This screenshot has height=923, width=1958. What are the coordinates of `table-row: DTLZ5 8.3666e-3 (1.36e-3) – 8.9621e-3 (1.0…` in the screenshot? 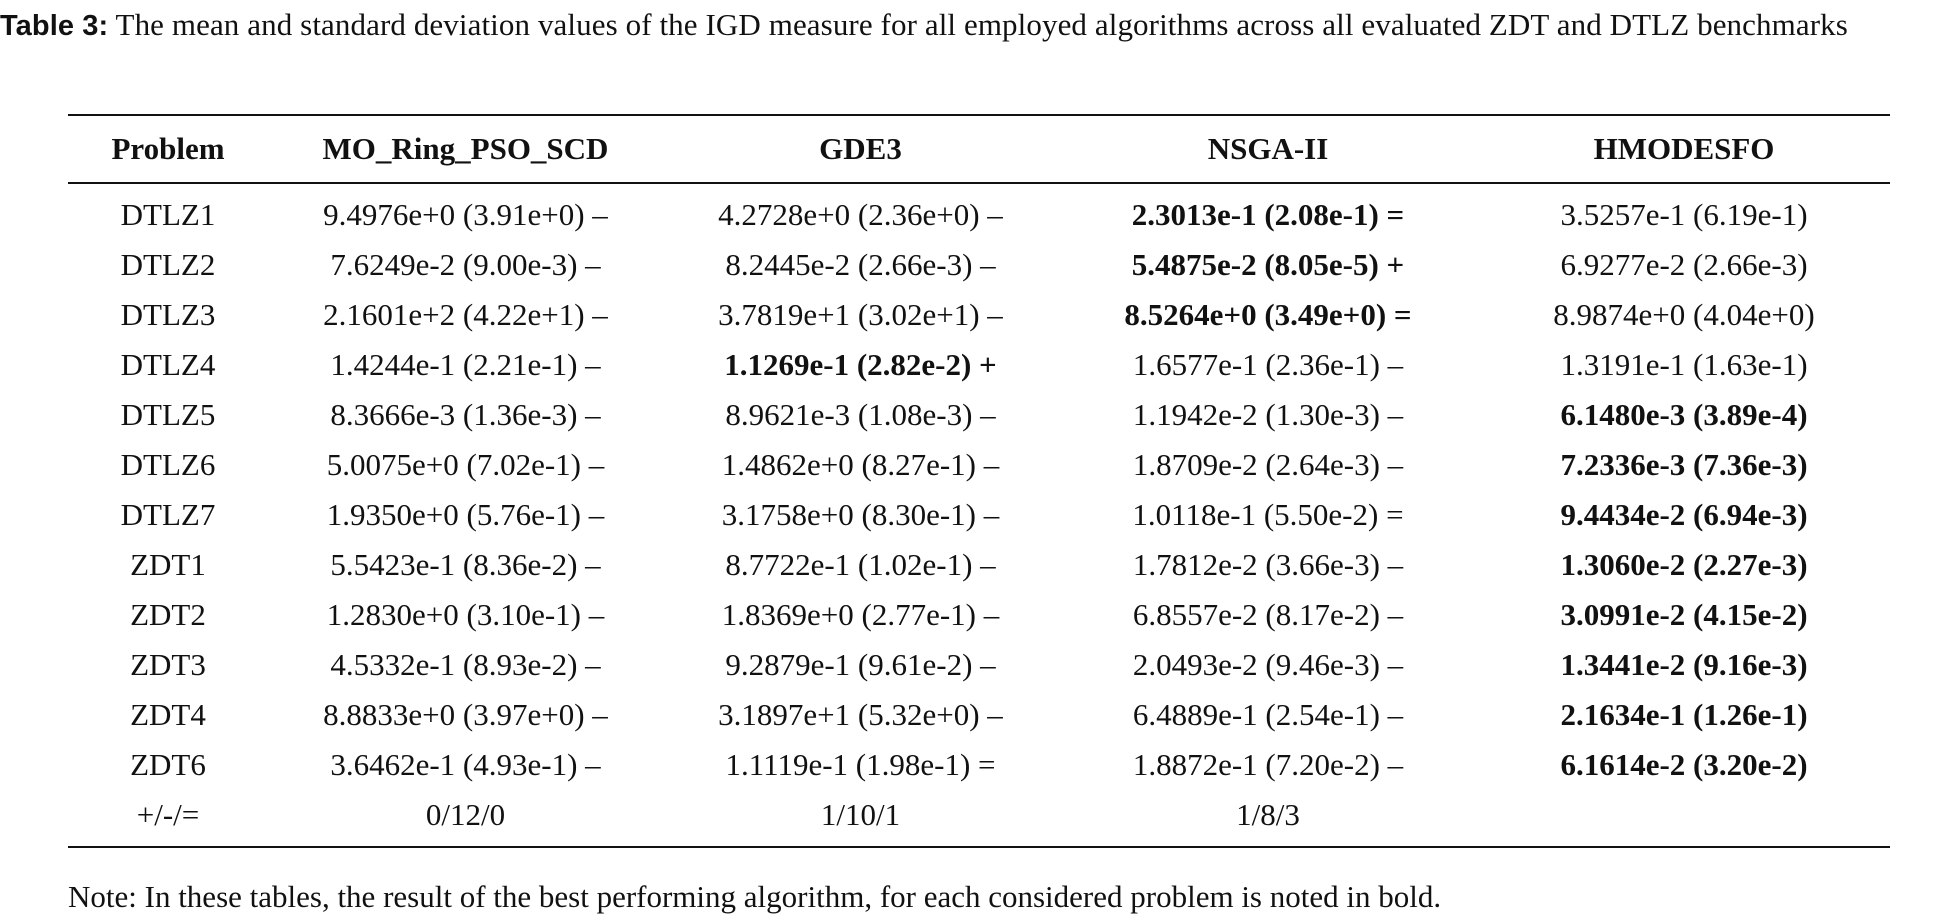 It's located at (979, 415).